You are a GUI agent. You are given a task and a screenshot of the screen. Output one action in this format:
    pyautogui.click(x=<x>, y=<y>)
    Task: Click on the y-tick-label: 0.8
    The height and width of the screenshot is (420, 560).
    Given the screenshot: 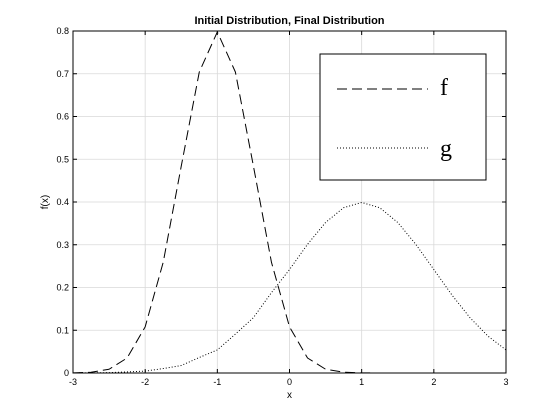 What is the action you would take?
    pyautogui.click(x=62, y=31)
    